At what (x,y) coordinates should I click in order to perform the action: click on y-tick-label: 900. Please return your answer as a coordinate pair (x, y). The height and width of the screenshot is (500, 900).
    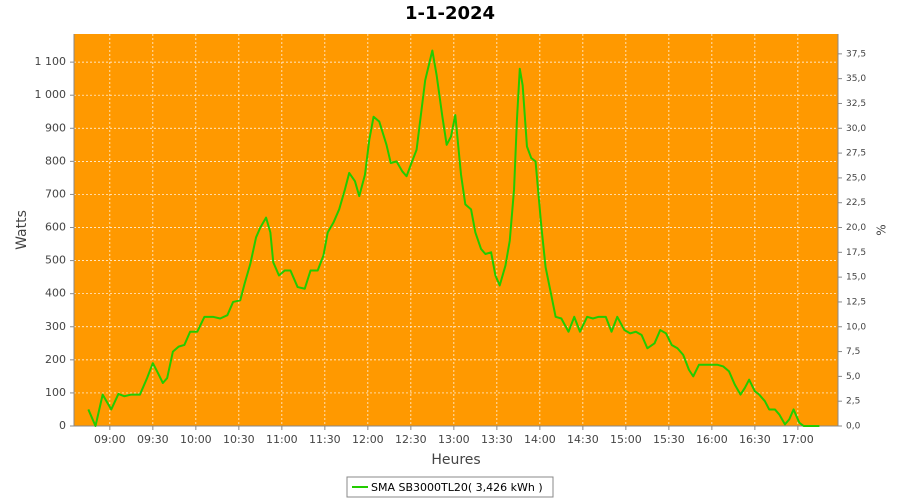
    Looking at the image, I should click on (55, 127).